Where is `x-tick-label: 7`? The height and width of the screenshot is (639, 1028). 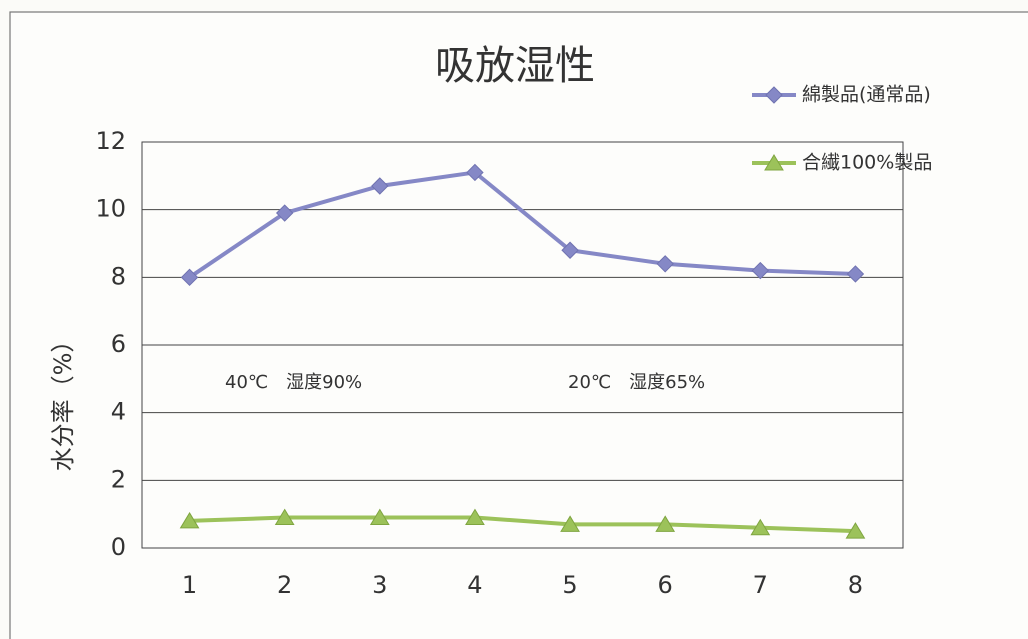
x-tick-label: 7 is located at coordinates (760, 585).